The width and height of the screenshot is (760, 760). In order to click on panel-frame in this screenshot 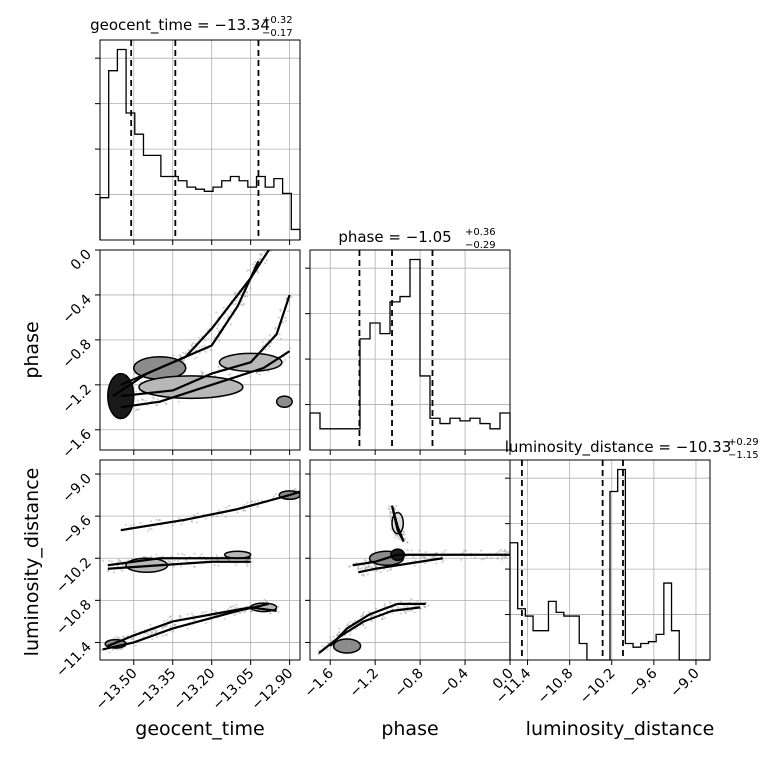, I will do `click(410, 560)`.